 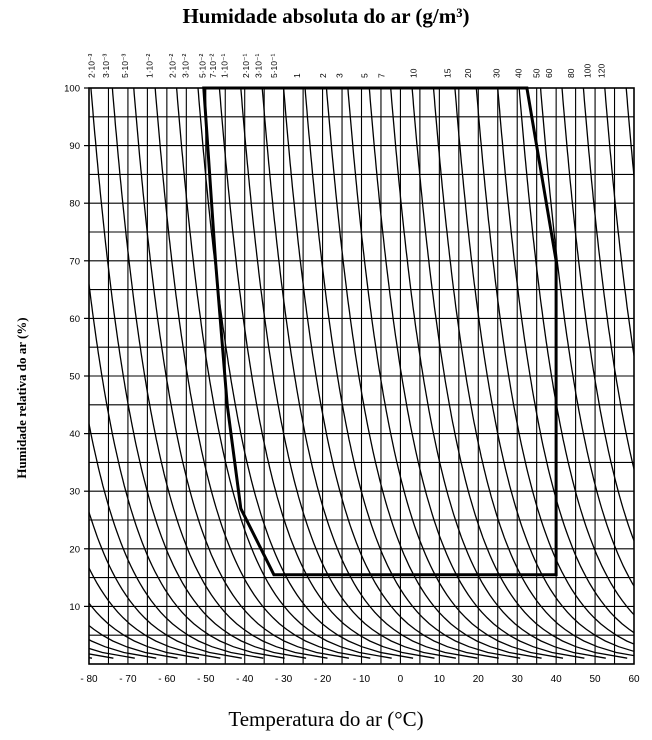 What do you see at coordinates (258, 66) in the screenshot?
I see `top-axis-label: 3·10⁻¹` at bounding box center [258, 66].